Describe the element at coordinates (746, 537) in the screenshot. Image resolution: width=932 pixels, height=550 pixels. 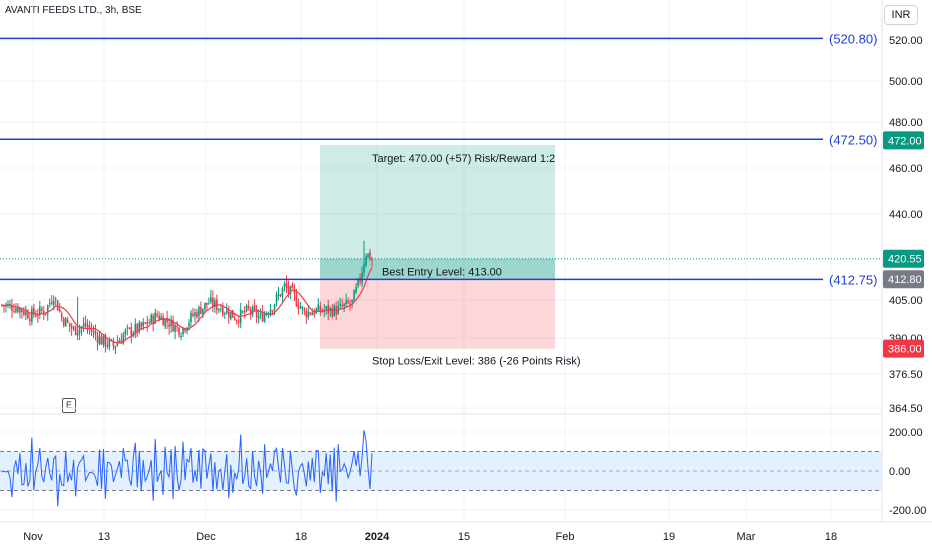
I see `time-axis-label: Mar` at that location.